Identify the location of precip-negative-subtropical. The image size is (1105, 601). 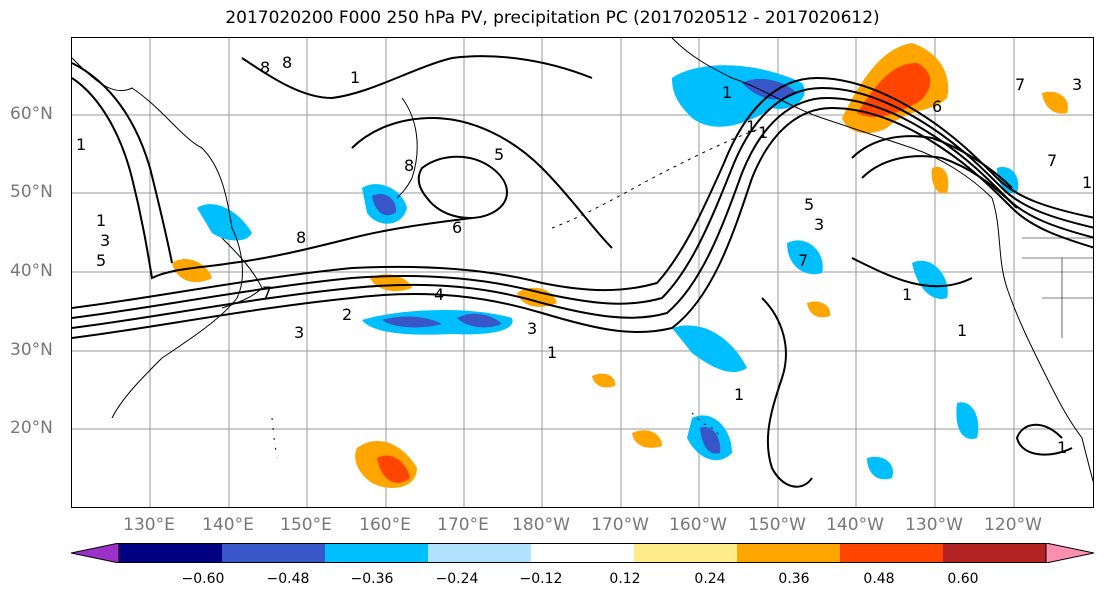
(709, 349).